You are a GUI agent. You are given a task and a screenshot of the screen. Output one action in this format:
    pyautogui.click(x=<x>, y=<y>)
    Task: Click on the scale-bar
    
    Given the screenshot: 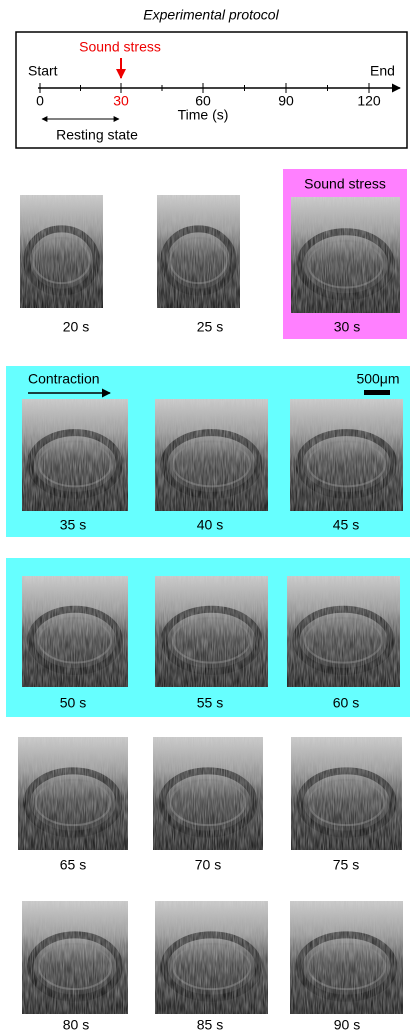 What is the action you would take?
    pyautogui.click(x=377, y=392)
    